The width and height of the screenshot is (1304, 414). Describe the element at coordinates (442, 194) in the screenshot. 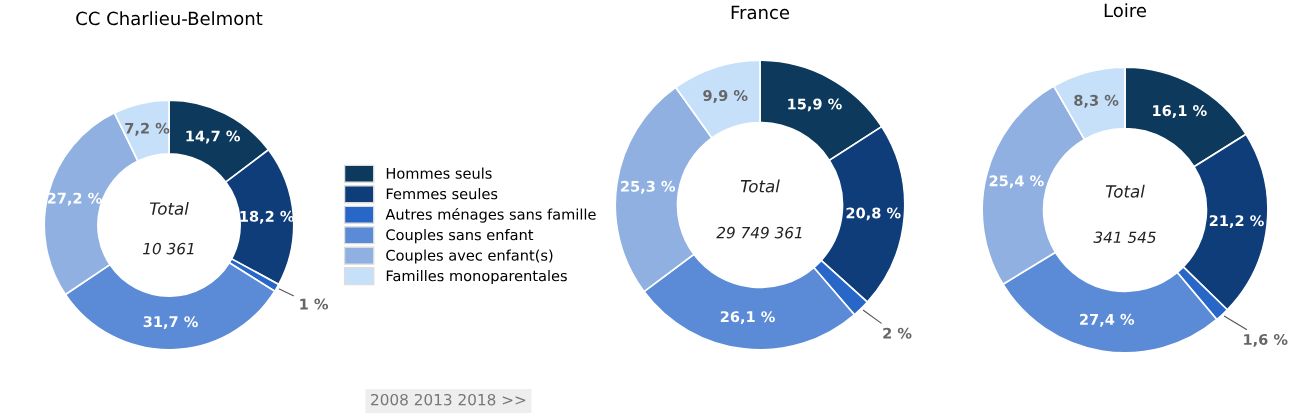

I see `legend-label: Femmes seules` at that location.